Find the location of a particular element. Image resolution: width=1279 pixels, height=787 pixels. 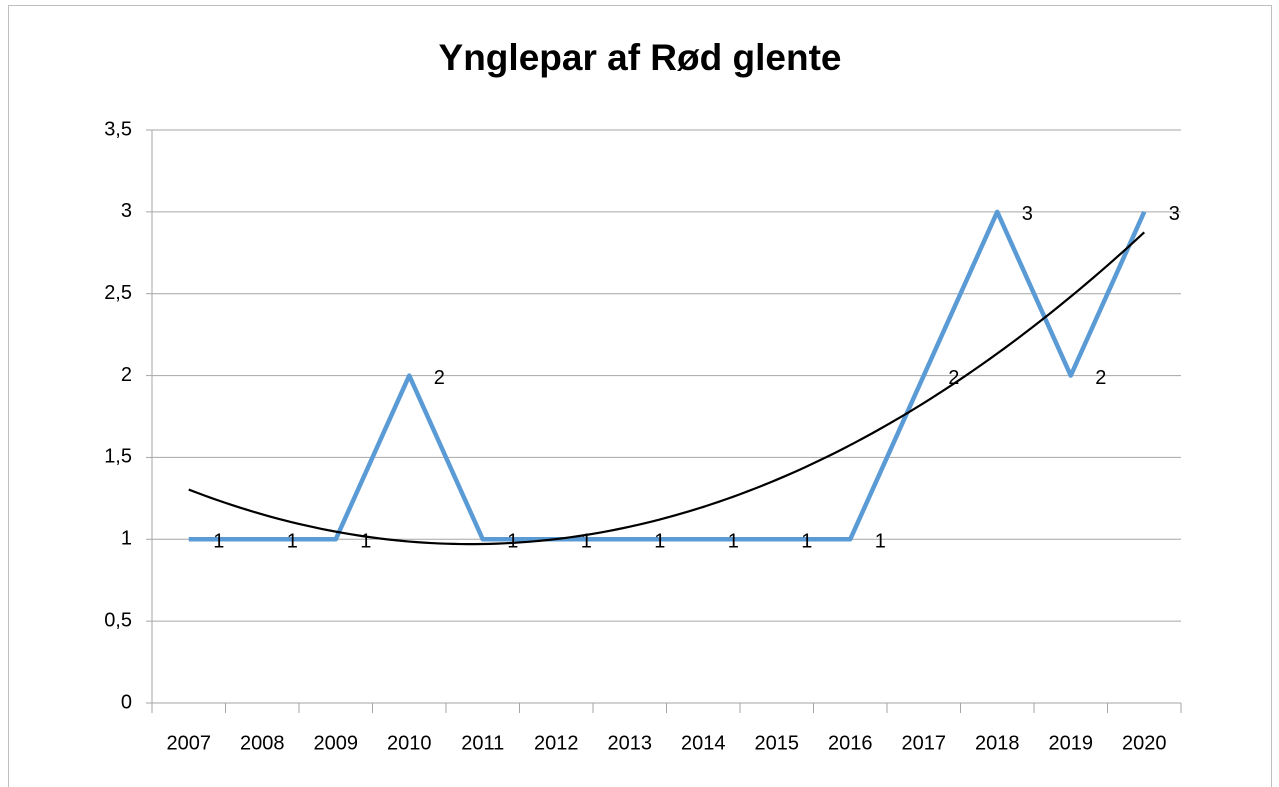

x-tick-label: 2009 is located at coordinates (336, 743).